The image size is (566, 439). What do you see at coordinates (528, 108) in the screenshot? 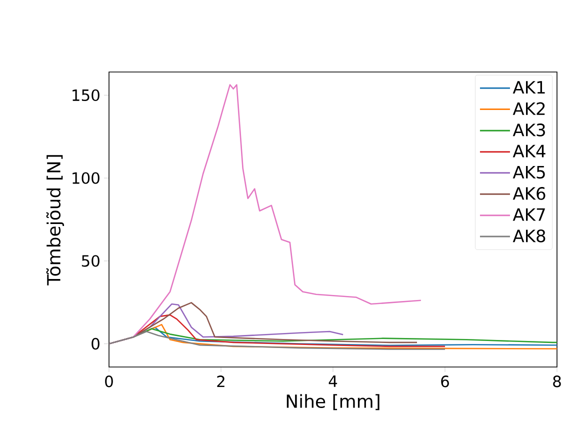
I see `legend-label: AK2` at bounding box center [528, 108].